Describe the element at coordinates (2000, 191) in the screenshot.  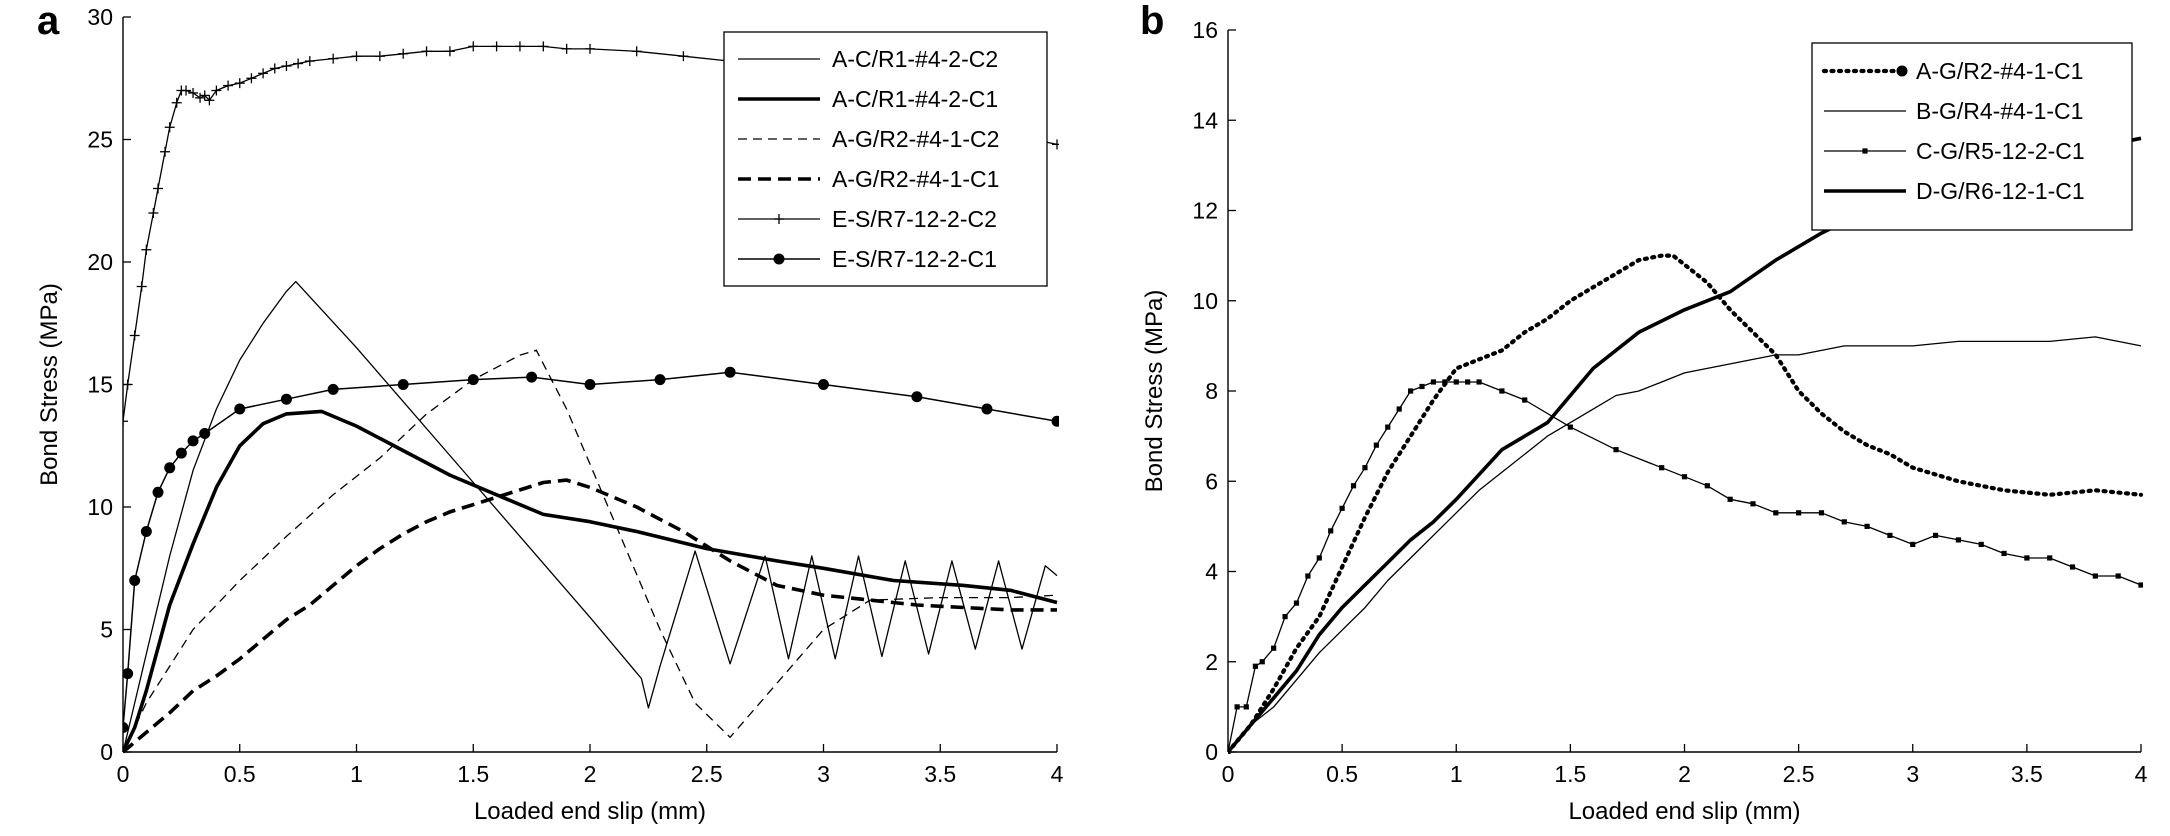
I see `legend-label: D-G/R6-12-1-C1` at that location.